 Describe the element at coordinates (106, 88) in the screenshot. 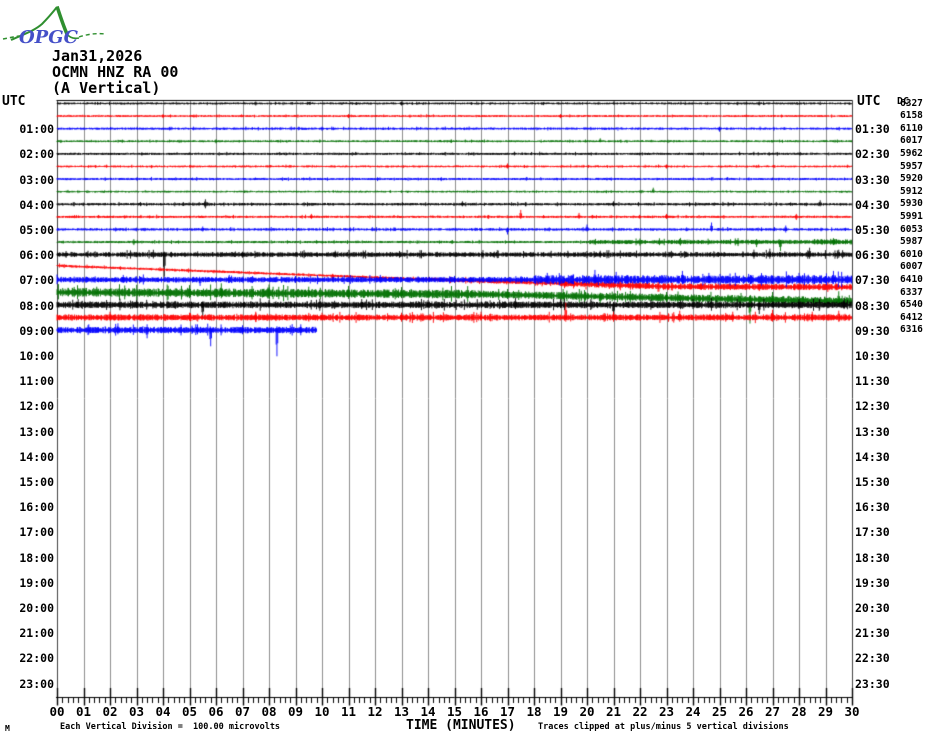

I see `component-label: (A Vertical)` at that location.